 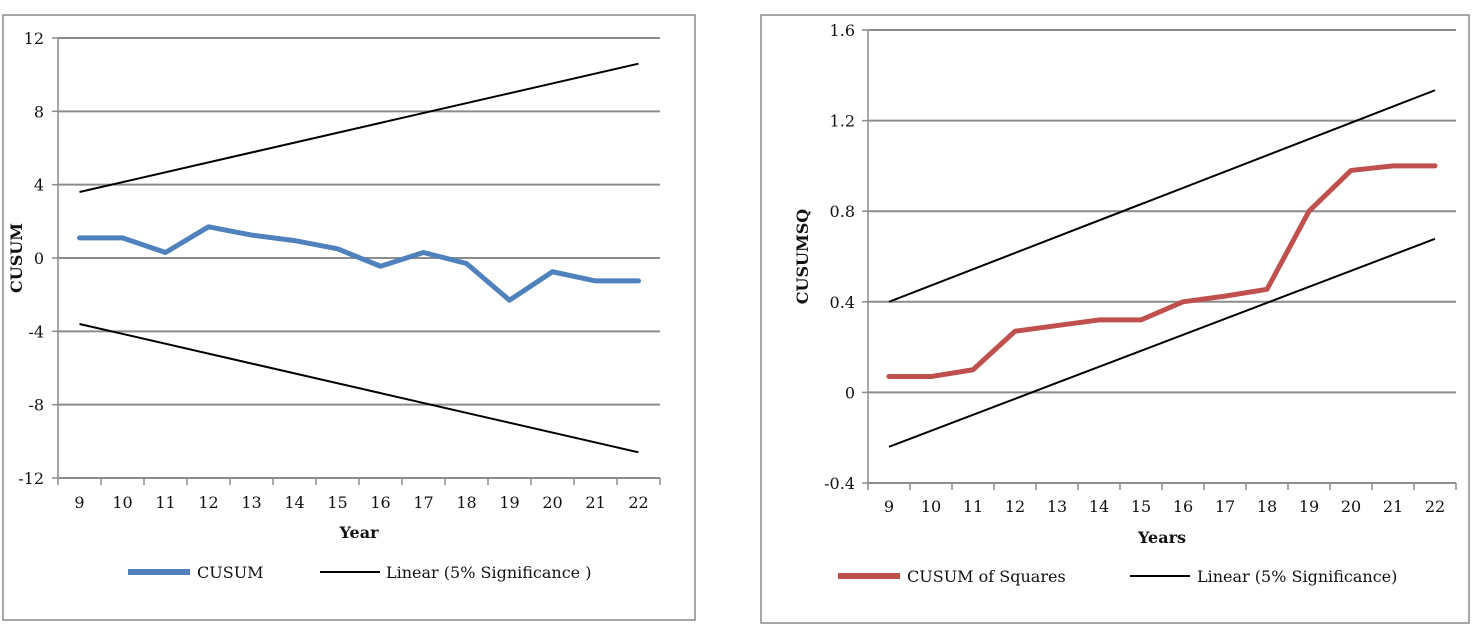 I want to click on cusumsq-ytick-label: 0.8, so click(x=842, y=211).